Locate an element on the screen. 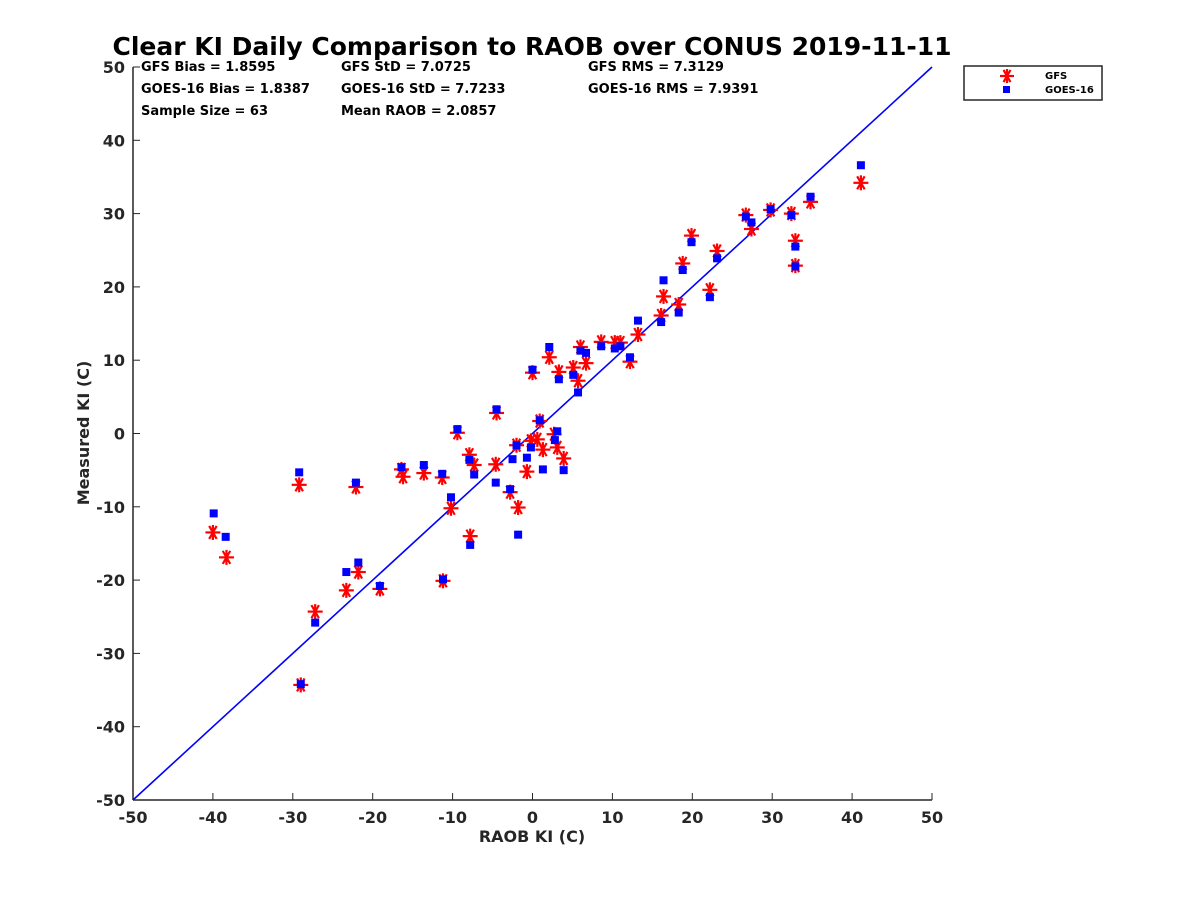 The height and width of the screenshot is (900, 1200). stat-mean-raob: Mean RAOB = 2.0857 is located at coordinates (418, 111).